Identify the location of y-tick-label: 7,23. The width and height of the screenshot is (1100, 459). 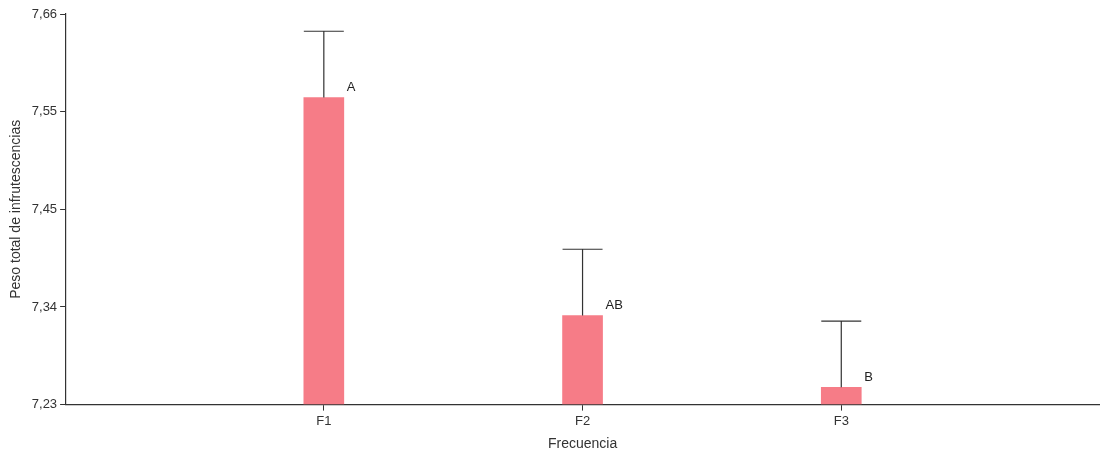
(44, 404).